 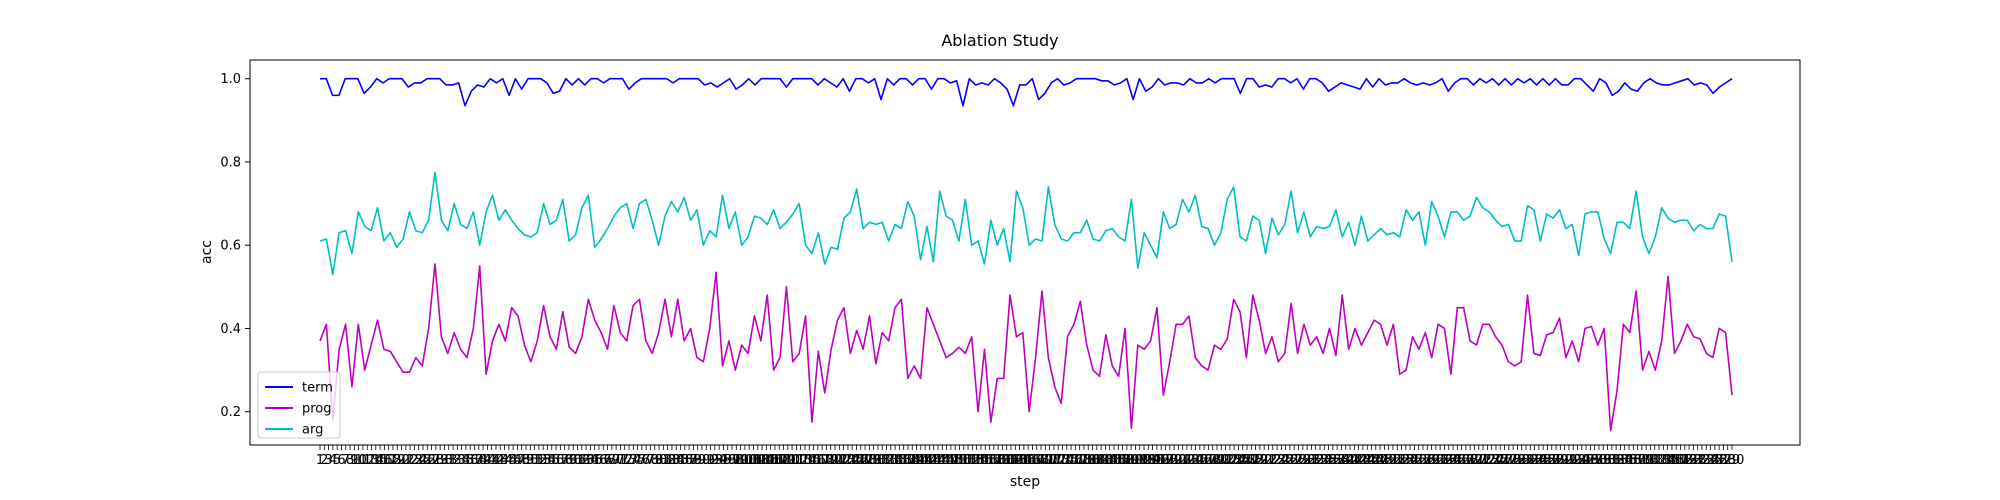 I want to click on x-tick-label: 246, so click(x=1371, y=460).